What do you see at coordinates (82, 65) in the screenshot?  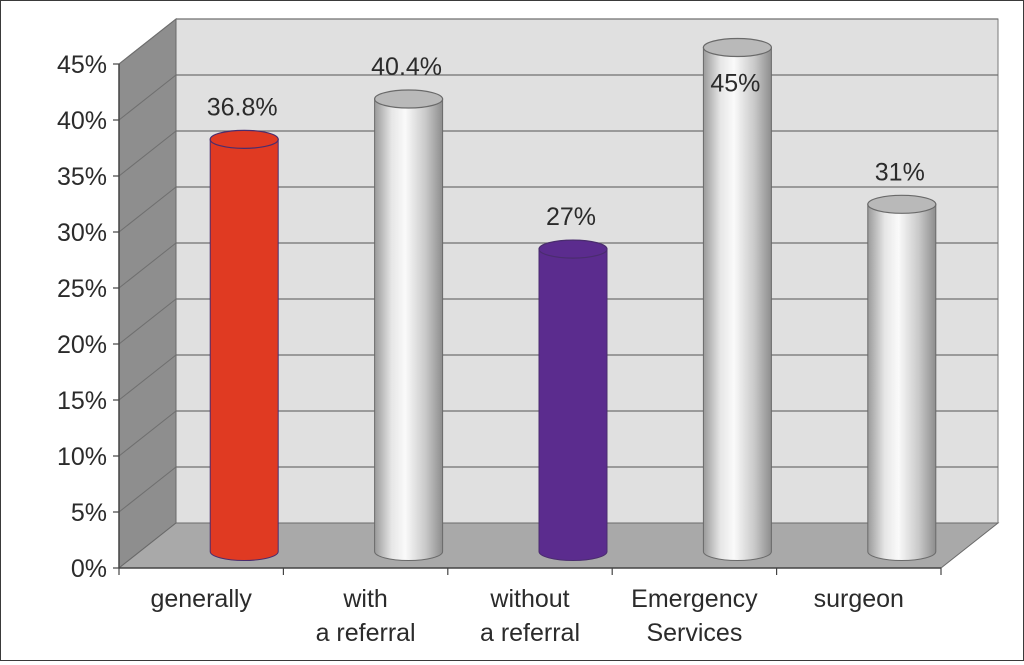 I see `y-tick-label: 45%` at bounding box center [82, 65].